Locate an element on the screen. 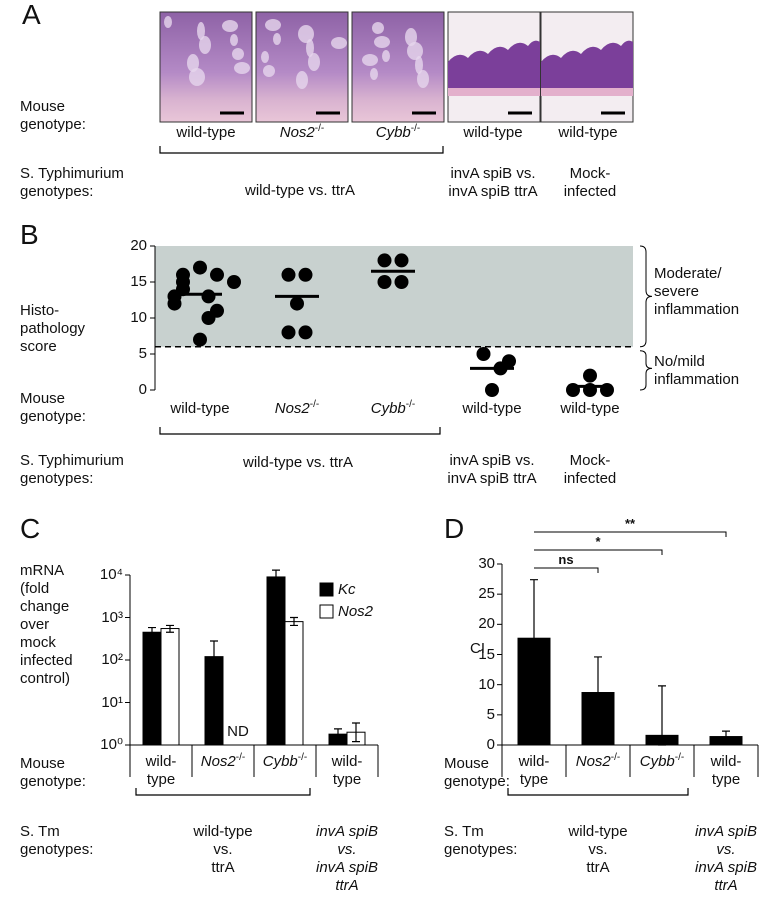 The height and width of the screenshot is (910, 768). y-axis-label: CI is located at coordinates (477, 648).